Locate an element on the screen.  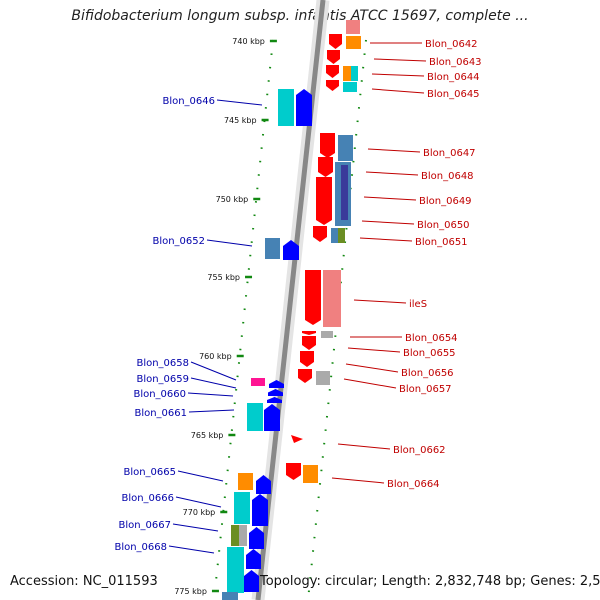
gene-label-right: Blon_0650 is located at coordinates (443, 225).